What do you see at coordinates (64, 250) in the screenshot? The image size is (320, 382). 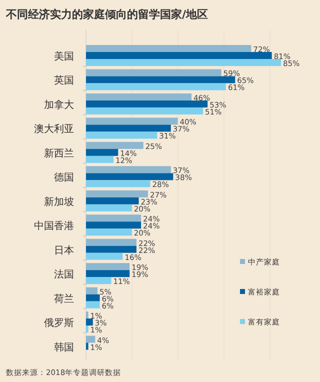 I see `y-tick-label: 日本` at bounding box center [64, 250].